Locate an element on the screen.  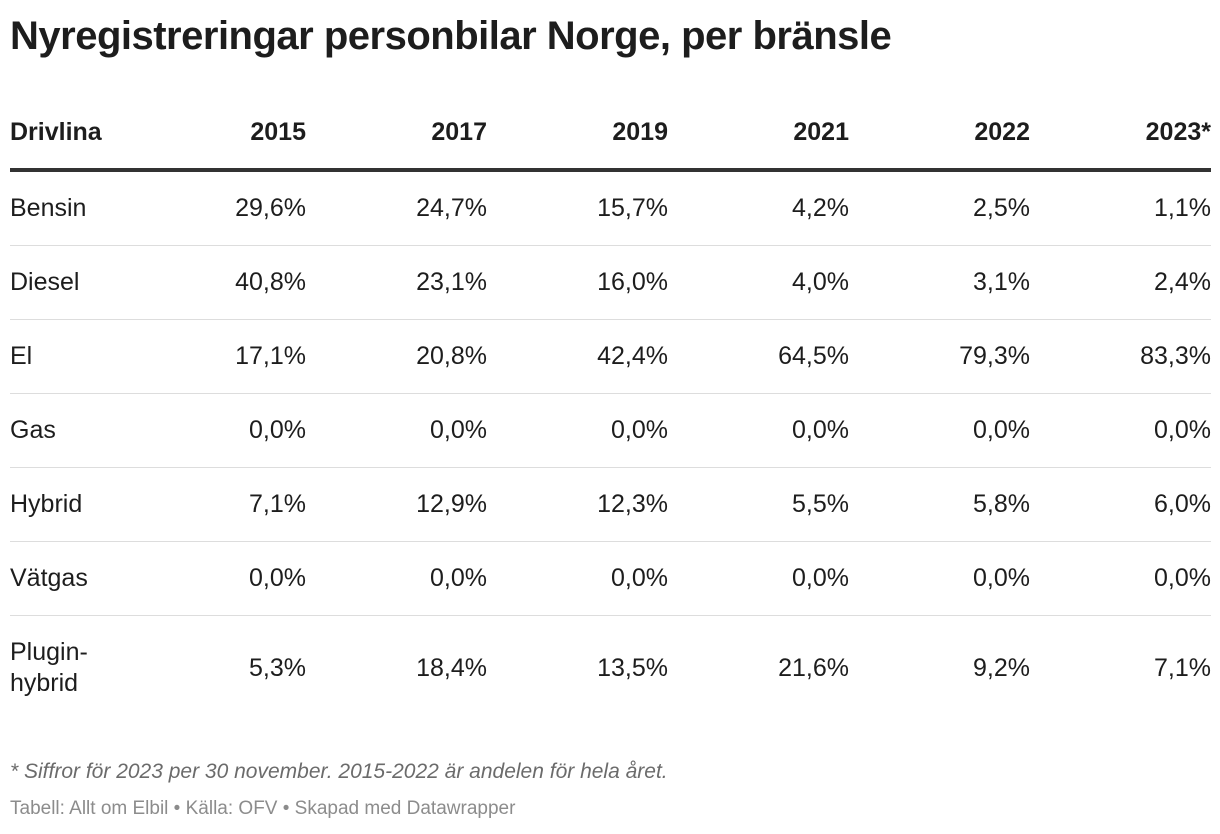
table-cell: 79,3% is located at coordinates (939, 356).